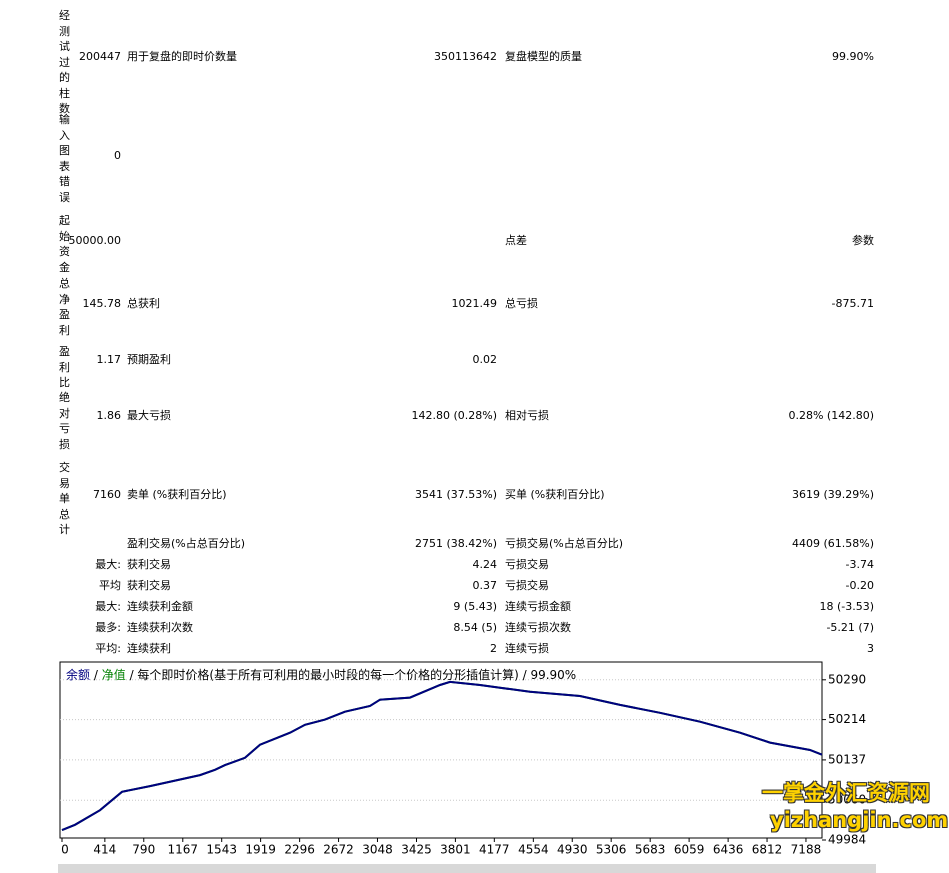  I want to click on field-label: 盈利交易(%占总百分比), so click(186, 543).